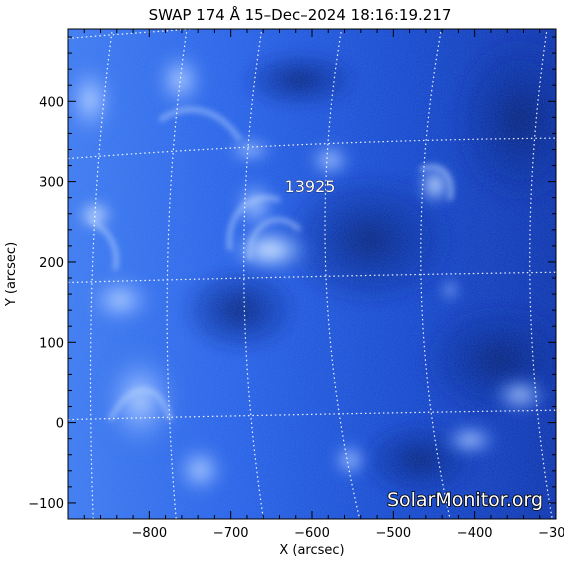 Image resolution: width=564 pixels, height=564 pixels. I want to click on x-tick-label: −600, so click(312, 533).